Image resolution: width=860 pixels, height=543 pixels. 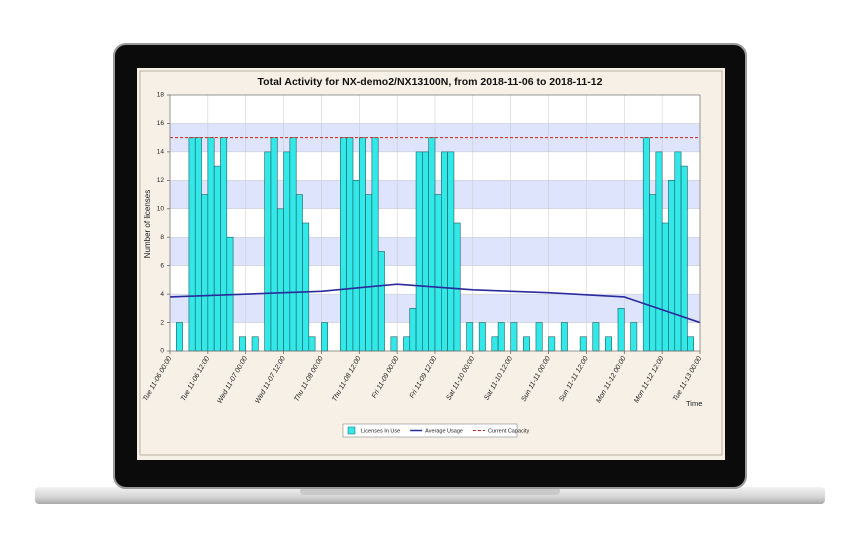 I want to click on x-tick-label: Wed 11-07 12:00, so click(x=270, y=380).